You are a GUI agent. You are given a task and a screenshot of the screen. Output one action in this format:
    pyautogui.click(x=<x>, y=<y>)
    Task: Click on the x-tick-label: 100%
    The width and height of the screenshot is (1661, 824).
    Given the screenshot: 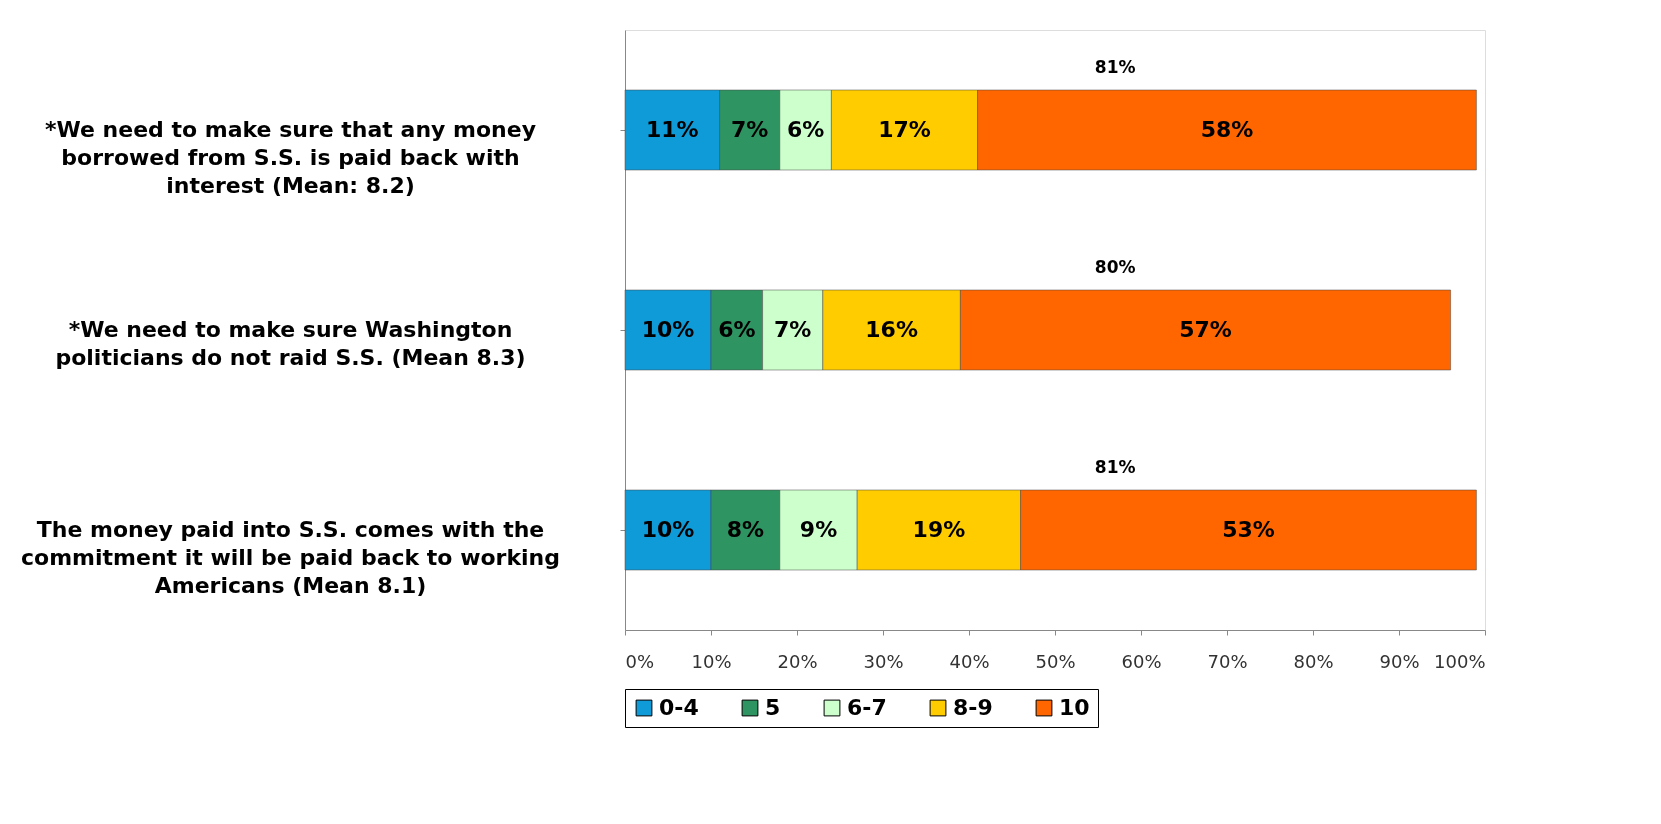 What is the action you would take?
    pyautogui.click(x=1460, y=661)
    